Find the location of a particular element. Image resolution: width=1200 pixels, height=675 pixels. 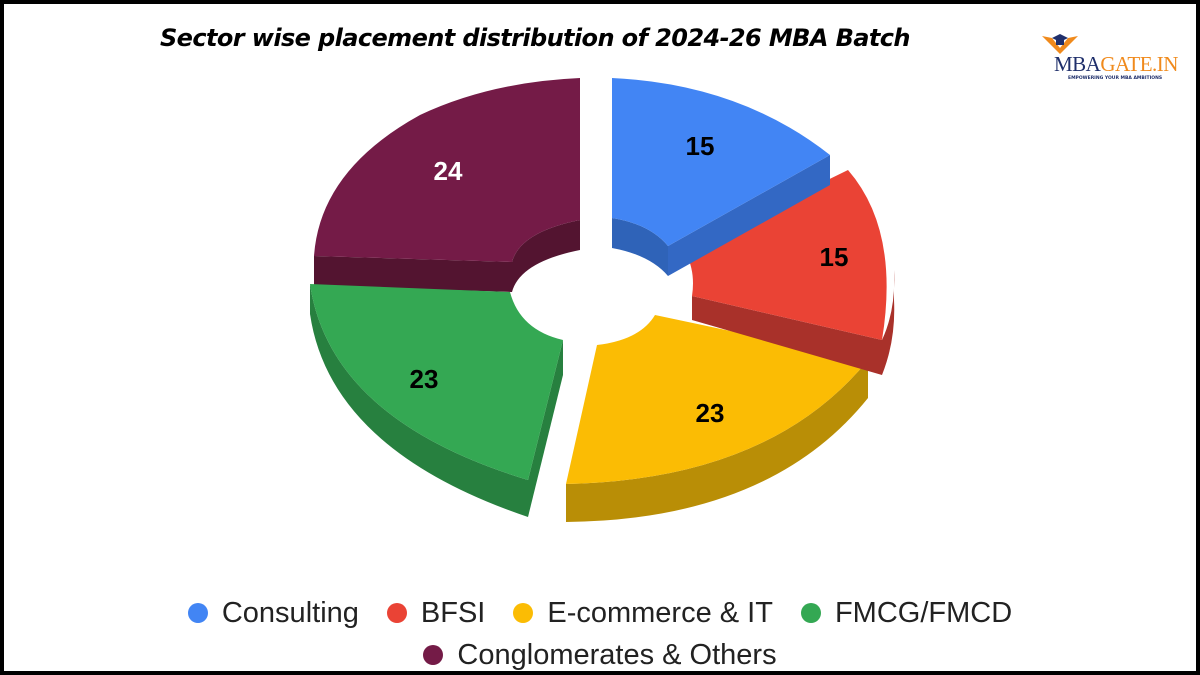

logo: MBAGATE.IN EMPOWERING YOUR MBA AMBITIONS is located at coordinates (1114, 59).